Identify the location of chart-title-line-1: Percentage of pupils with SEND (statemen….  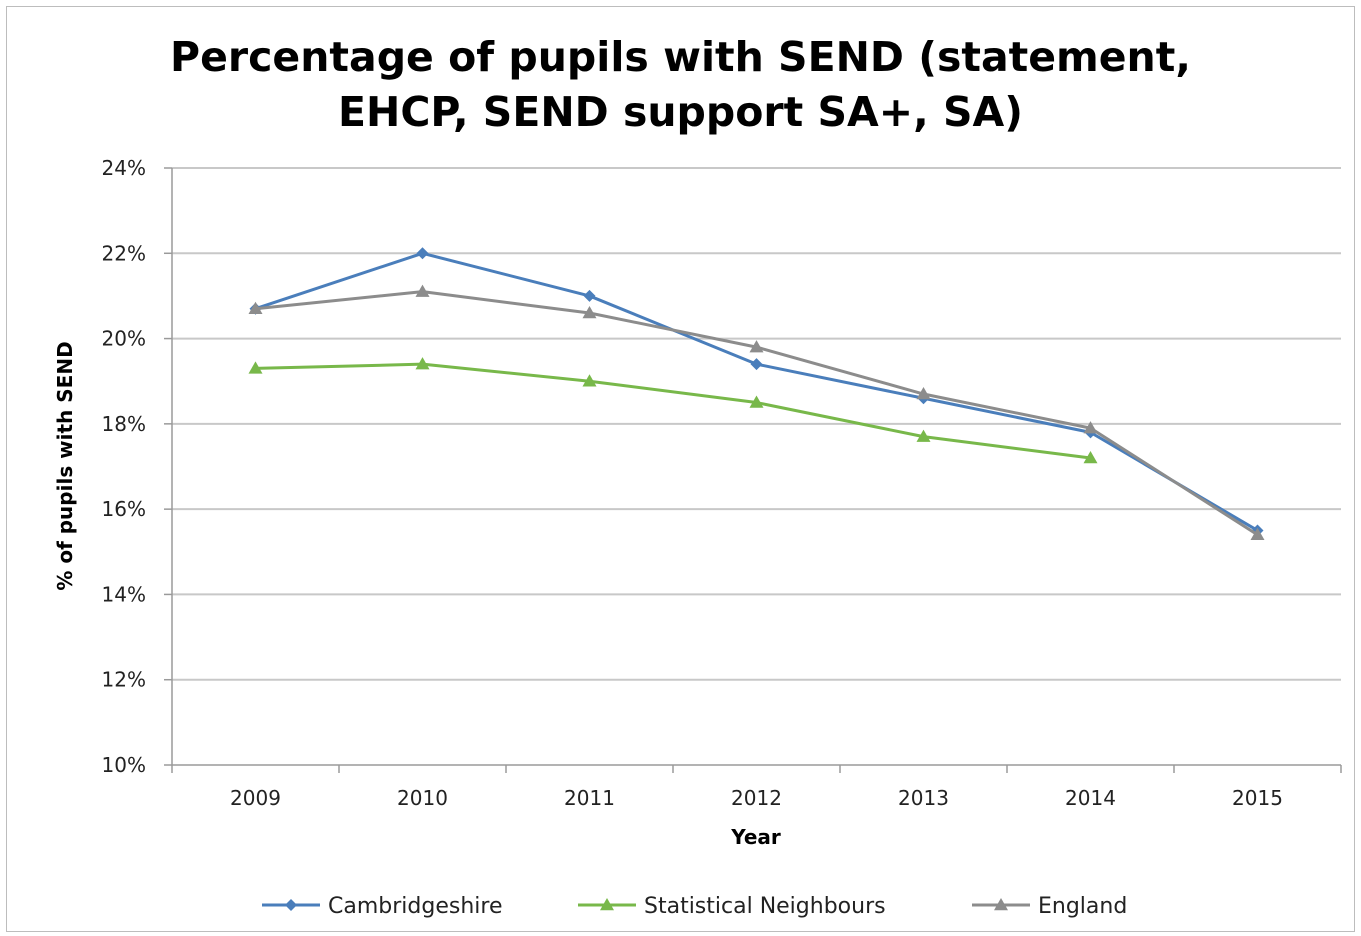
(680, 57).